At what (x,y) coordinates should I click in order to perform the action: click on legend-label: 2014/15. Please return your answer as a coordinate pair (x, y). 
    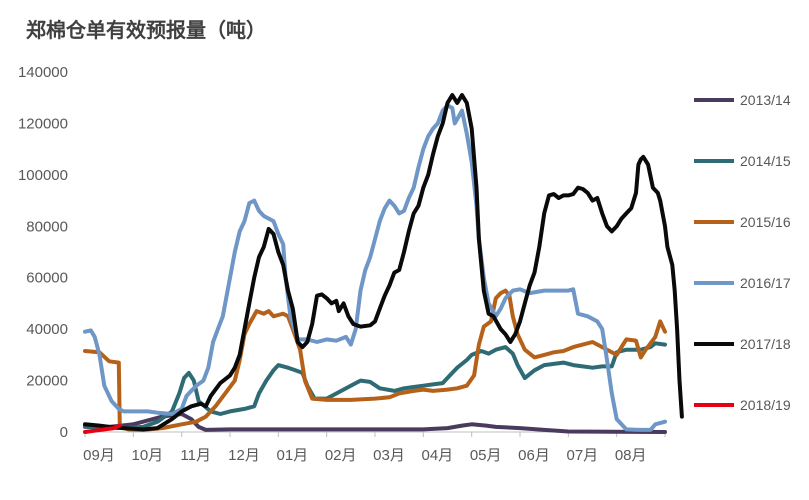
    Looking at the image, I should click on (765, 161).